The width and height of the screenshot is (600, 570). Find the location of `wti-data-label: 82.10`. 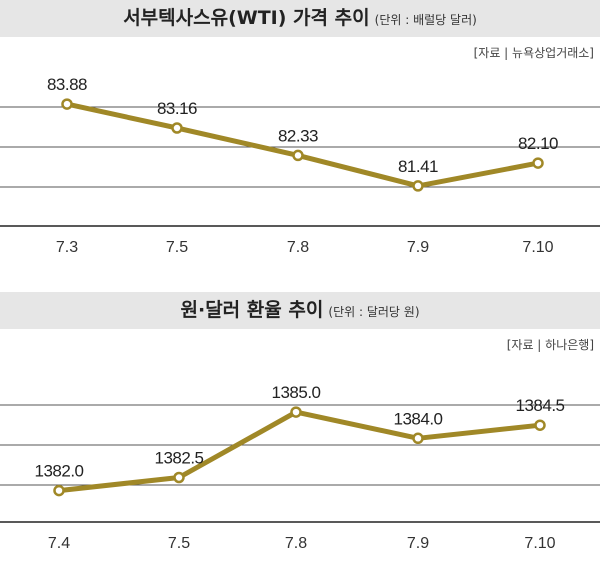

wti-data-label: 82.10 is located at coordinates (538, 143).